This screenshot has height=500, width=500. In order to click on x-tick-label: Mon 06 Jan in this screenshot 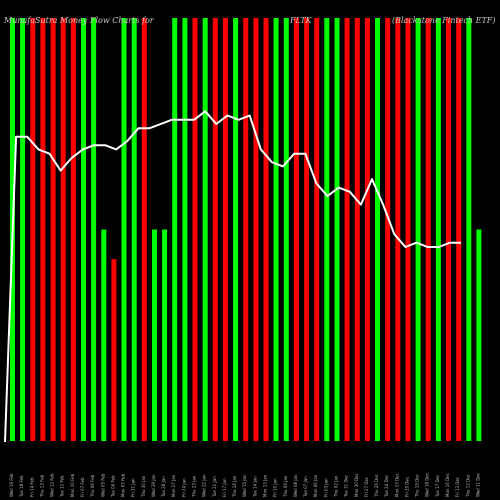, I will do `click(315, 485)`.